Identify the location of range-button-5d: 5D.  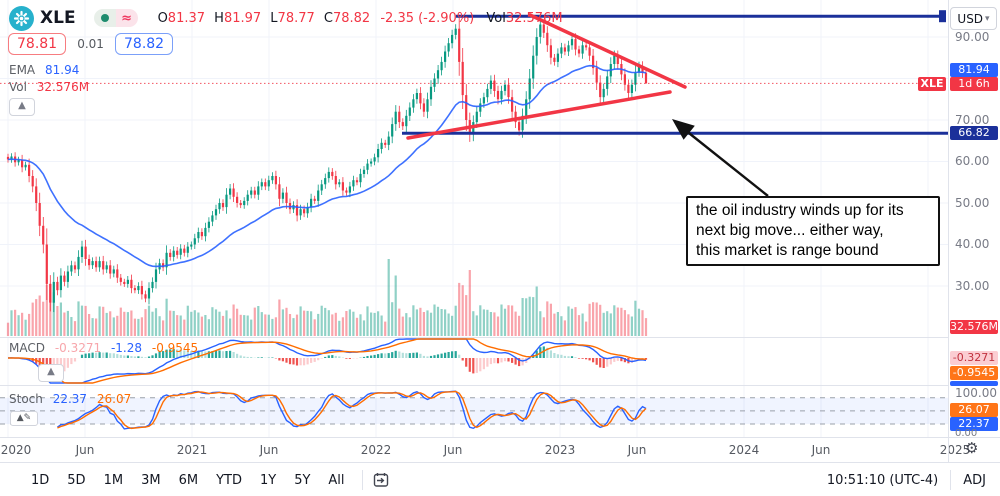
(76, 480).